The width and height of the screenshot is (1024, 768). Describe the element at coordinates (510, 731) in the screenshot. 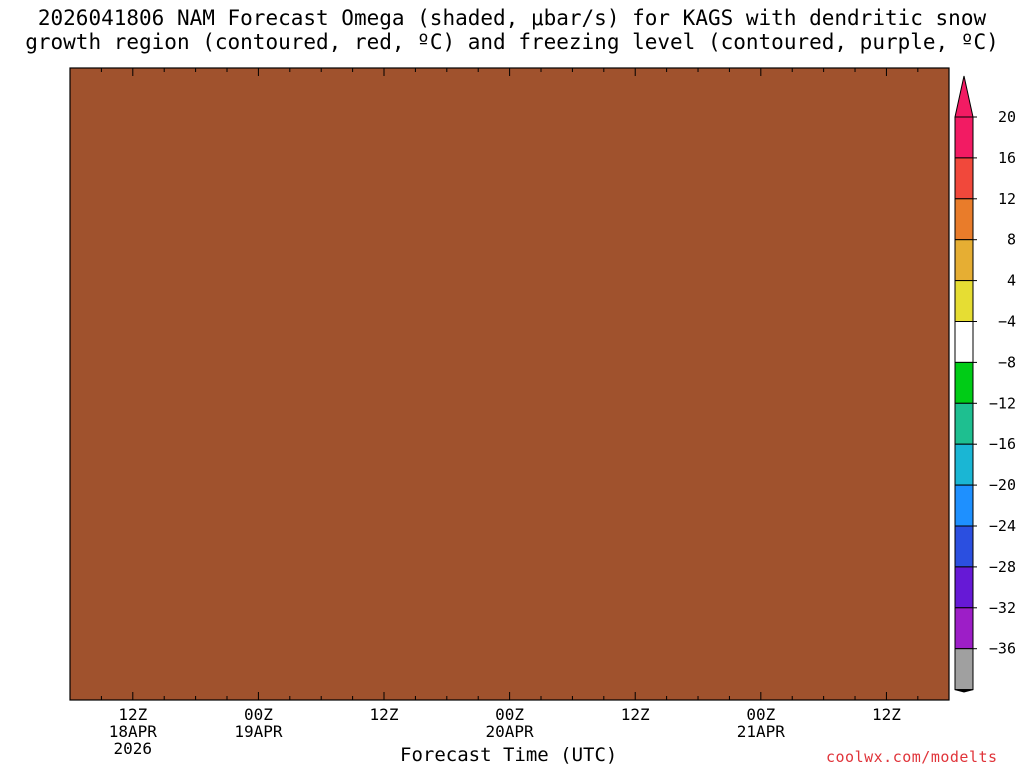

I see `x-tick-label: 20APR` at that location.